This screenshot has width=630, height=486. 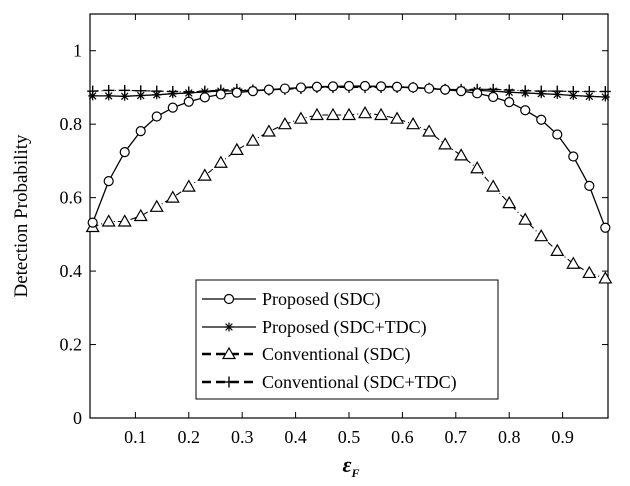 What do you see at coordinates (336, 354) in the screenshot?
I see `legend-label: Conventional (SDC)` at bounding box center [336, 354].